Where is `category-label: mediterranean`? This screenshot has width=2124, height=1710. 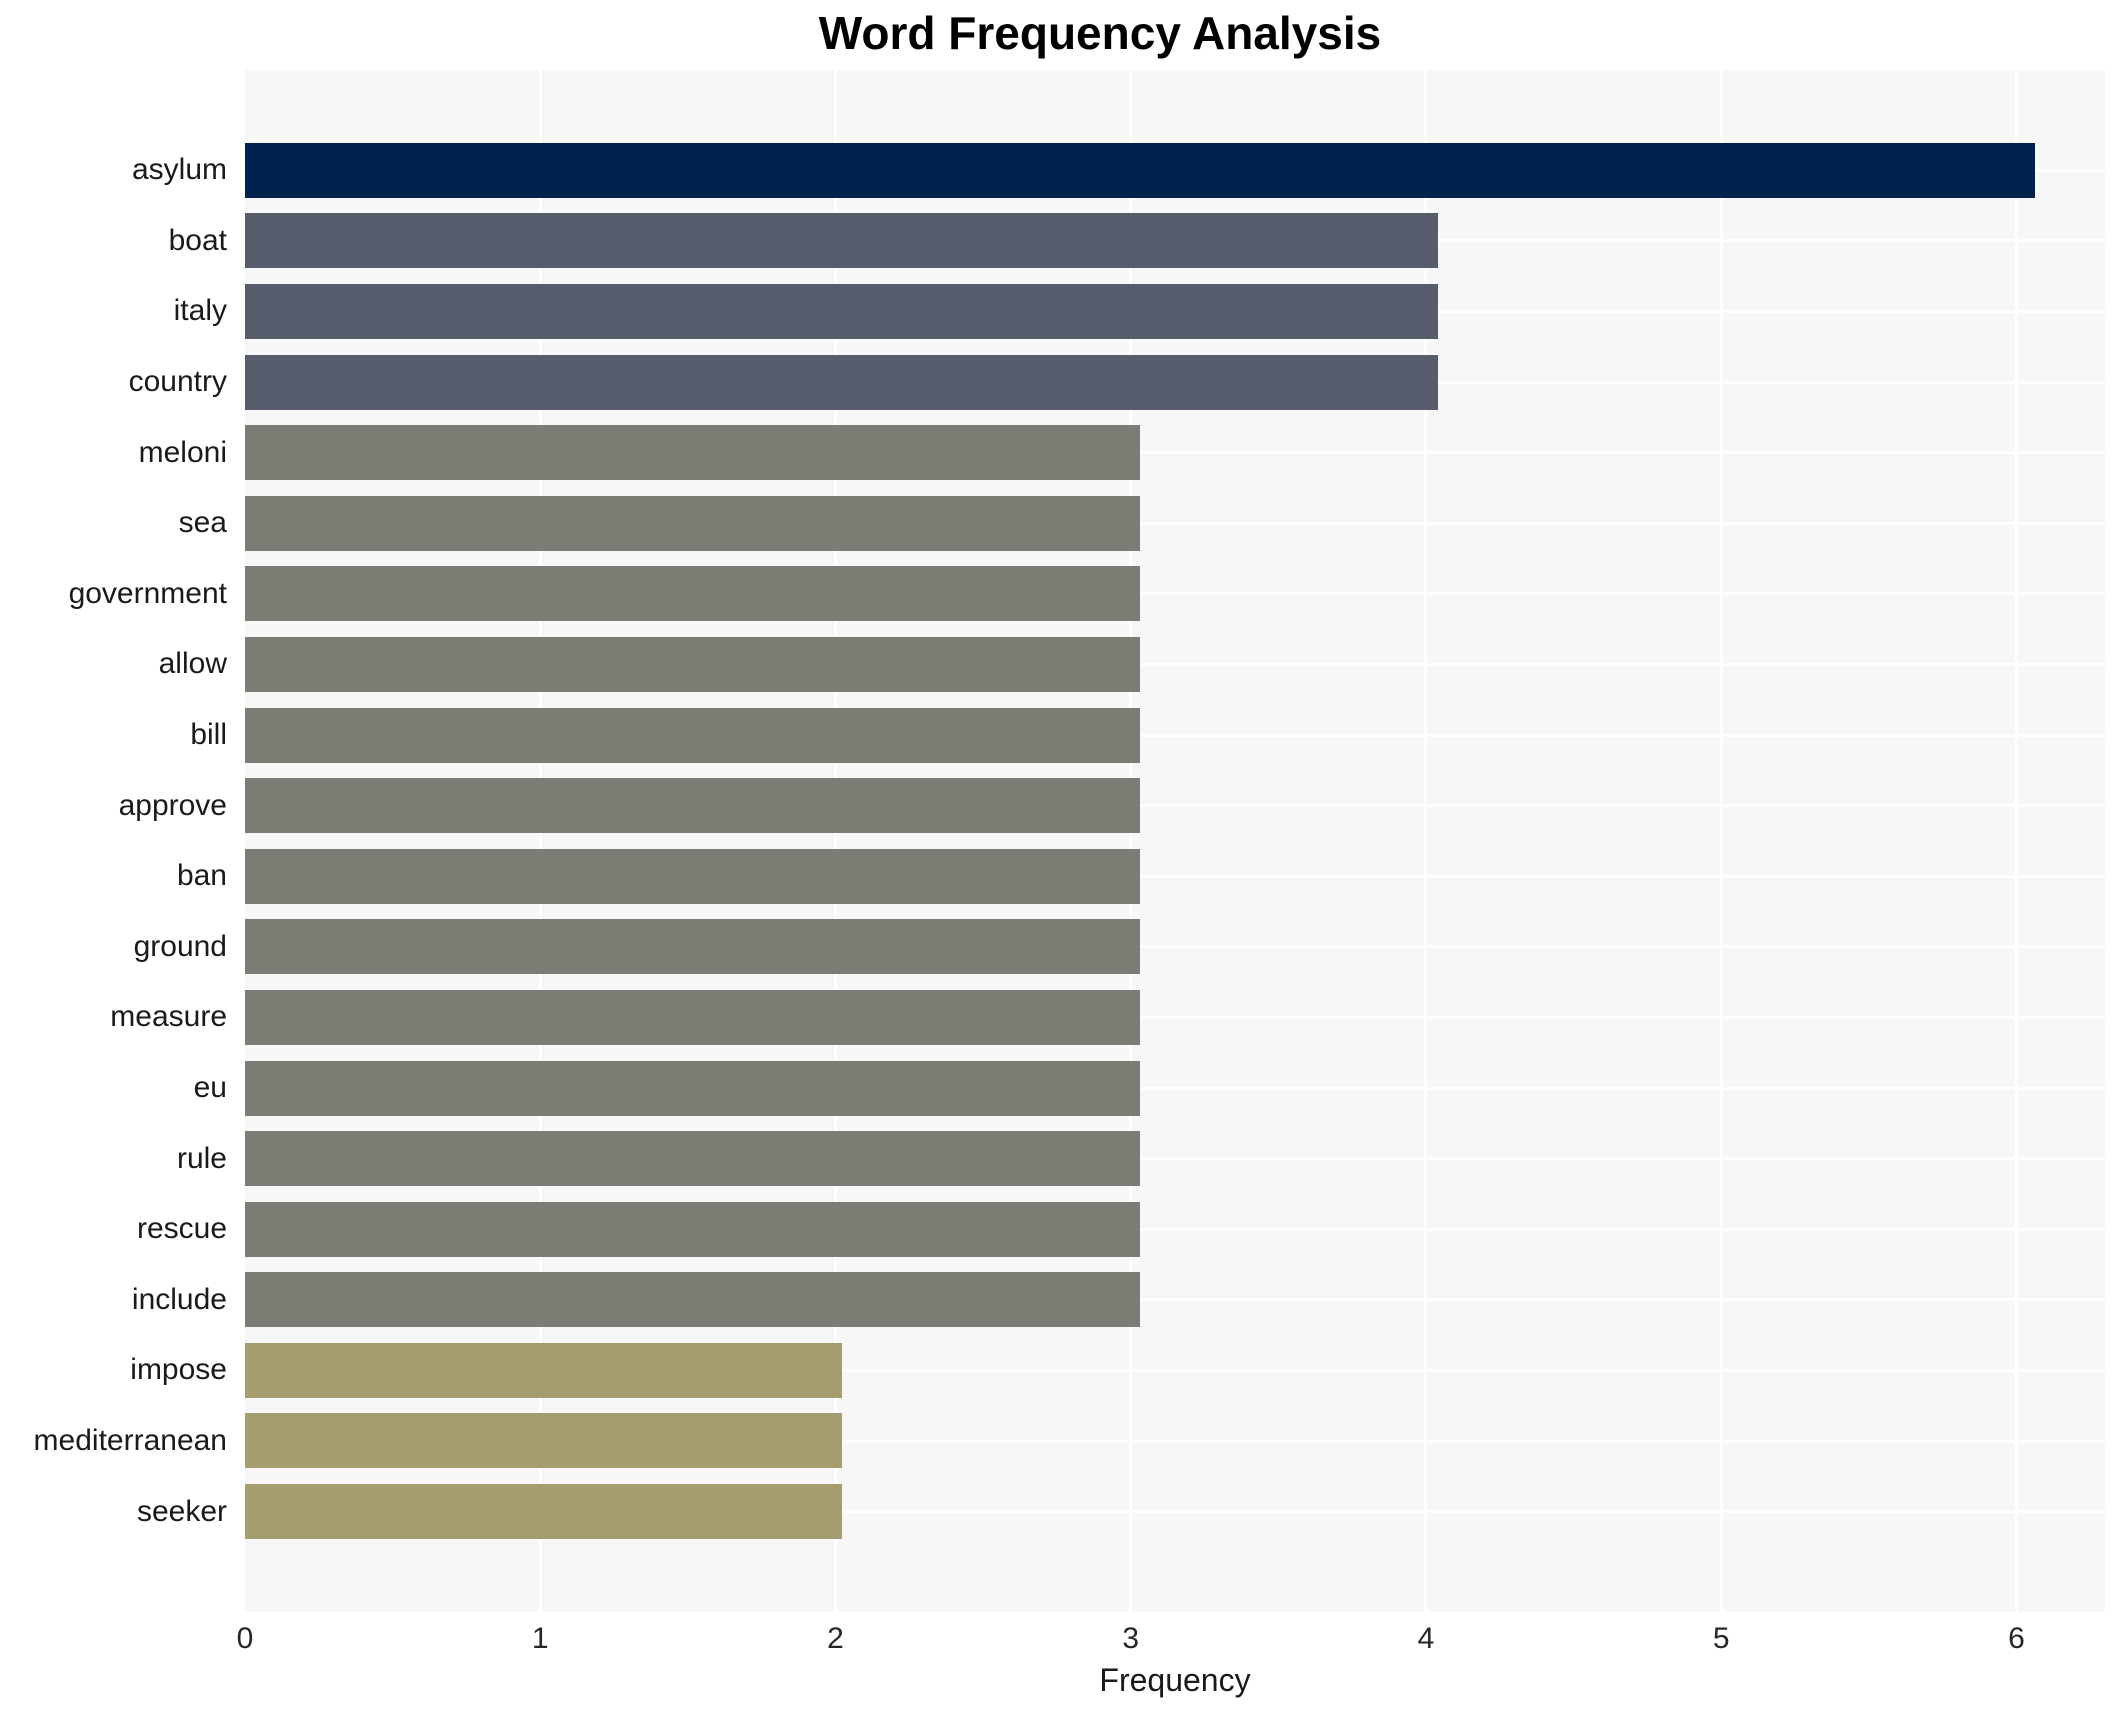
category-label: mediterranean is located at coordinates (130, 1440).